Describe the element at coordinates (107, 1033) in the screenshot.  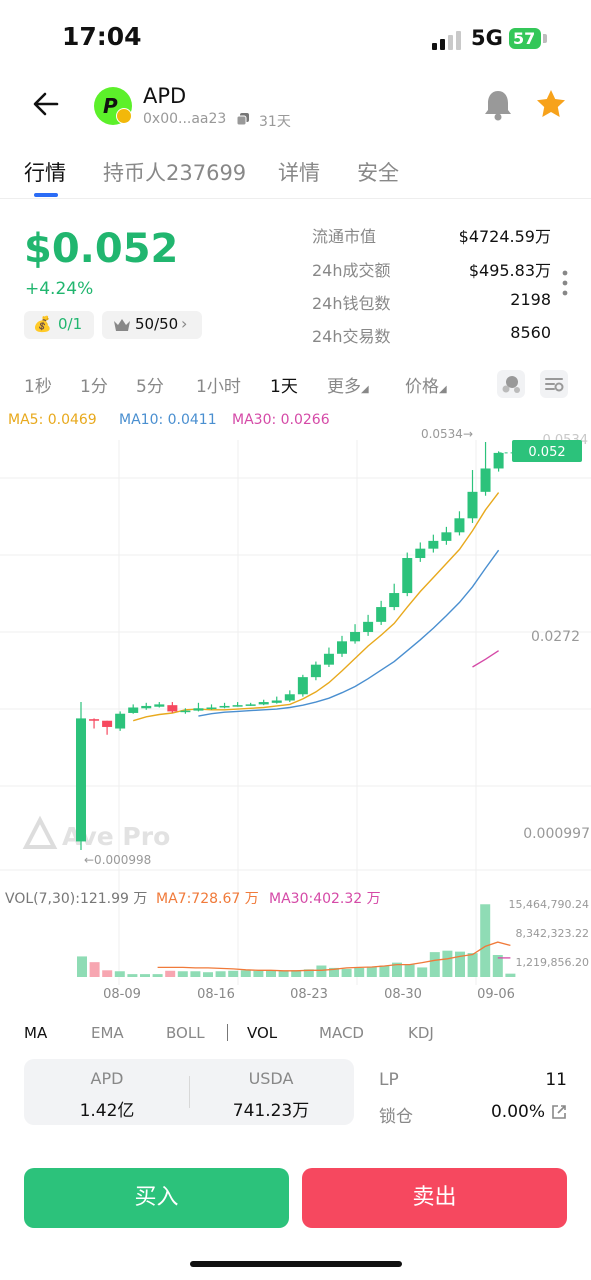
I see `indicator-ema: EMA` at that location.